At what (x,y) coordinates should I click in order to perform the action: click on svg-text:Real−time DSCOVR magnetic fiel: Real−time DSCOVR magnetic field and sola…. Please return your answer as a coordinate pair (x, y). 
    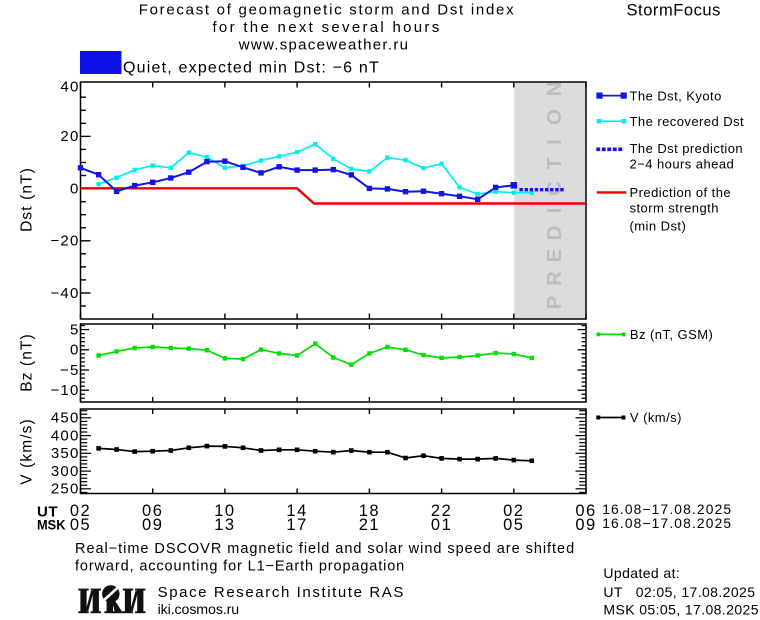
    Looking at the image, I should click on (325, 549).